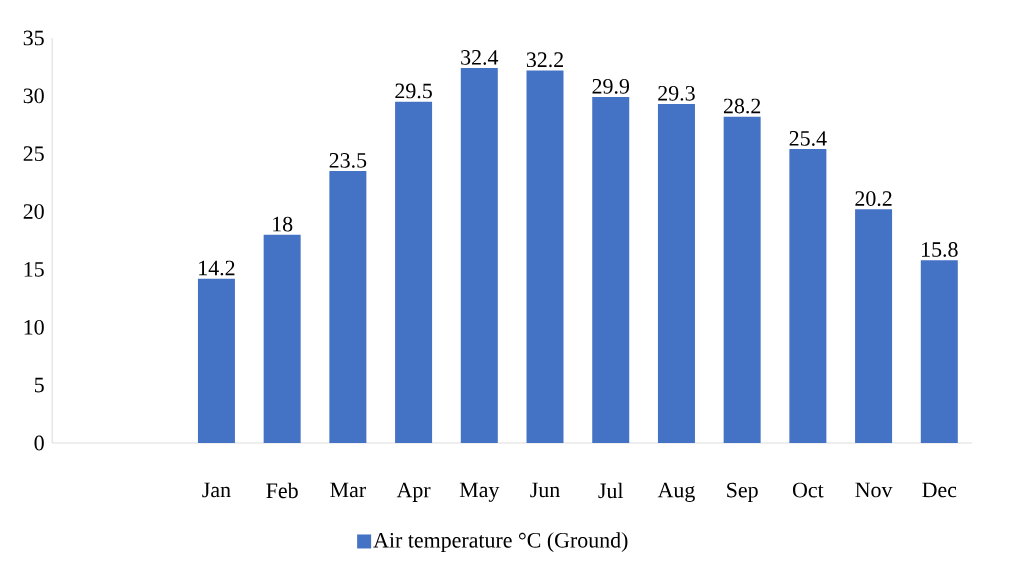 The width and height of the screenshot is (1029, 581). Describe the element at coordinates (676, 492) in the screenshot. I see `x-tick-label: Aug` at that location.